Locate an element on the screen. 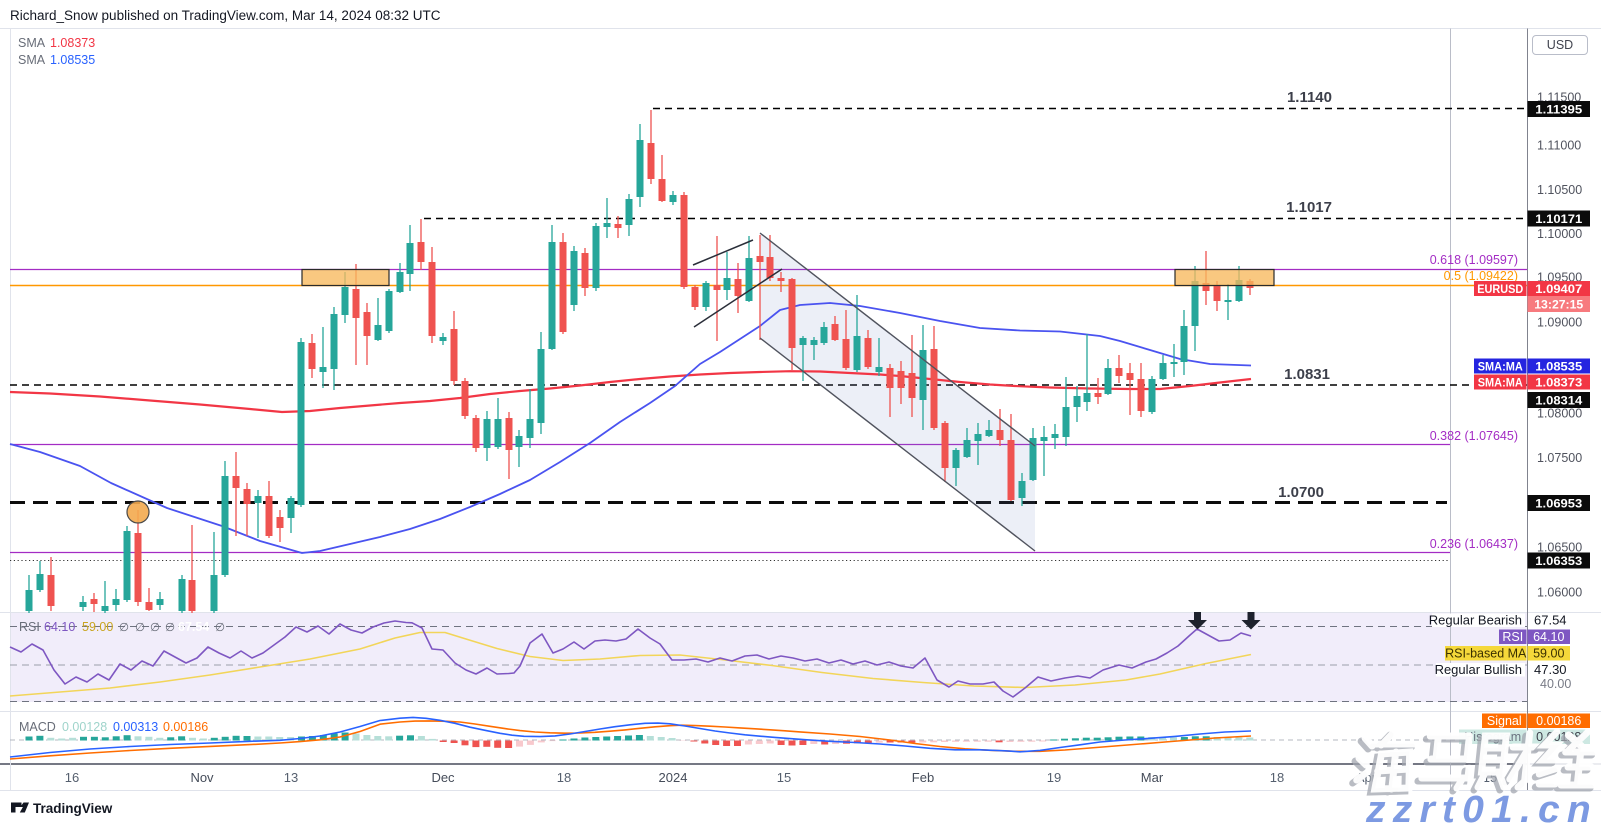  svg-text: Nov is located at coordinates (202, 777).